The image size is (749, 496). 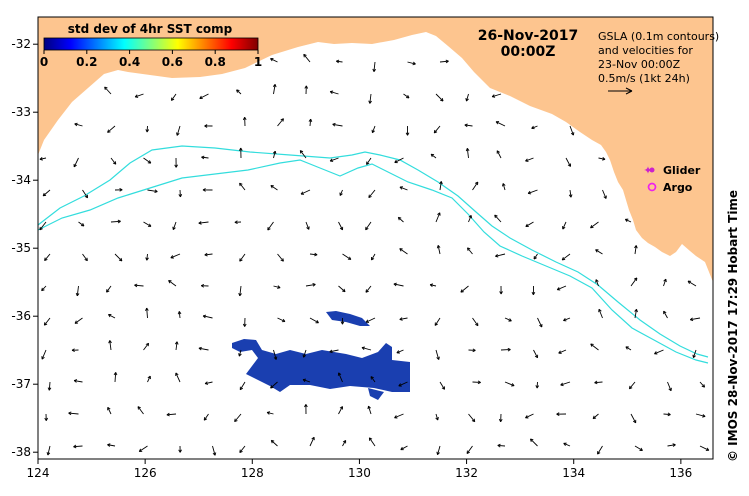 I want to click on info-line: GSLA (0.1m contours), so click(x=658, y=36).